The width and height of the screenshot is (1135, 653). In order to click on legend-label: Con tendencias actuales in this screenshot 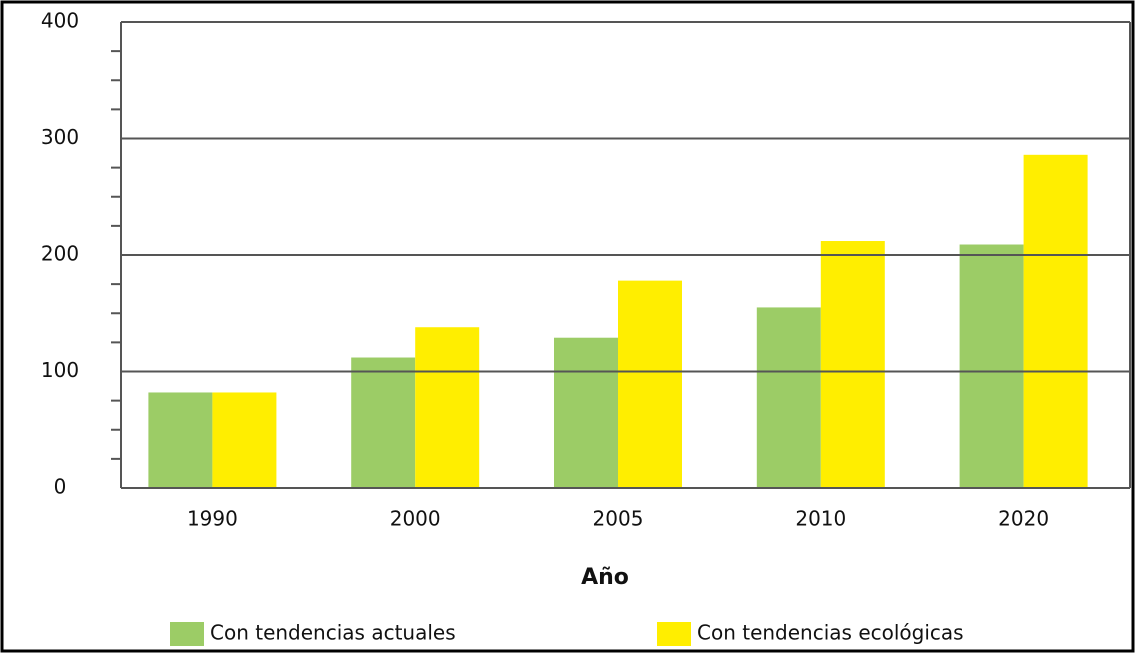, I will do `click(333, 633)`.